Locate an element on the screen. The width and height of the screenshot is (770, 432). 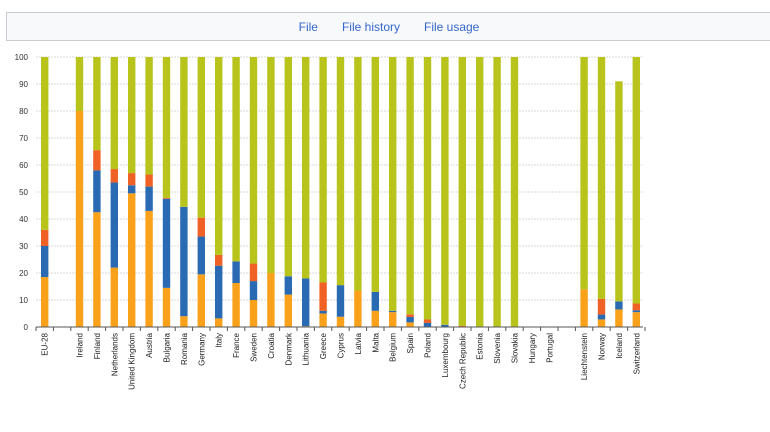
x-category-label: Netherlands is located at coordinates (114, 354).